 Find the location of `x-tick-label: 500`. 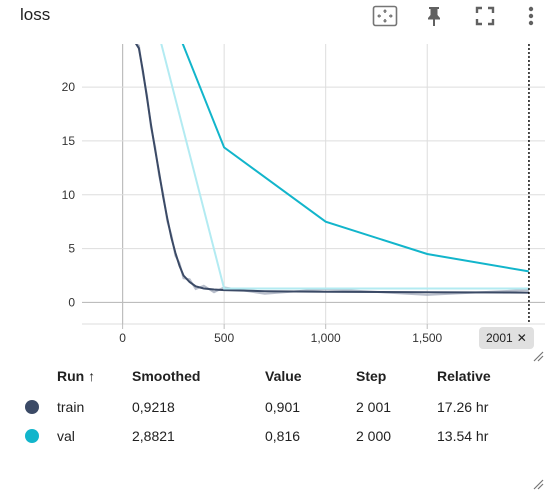

x-tick-label: 500 is located at coordinates (224, 338).